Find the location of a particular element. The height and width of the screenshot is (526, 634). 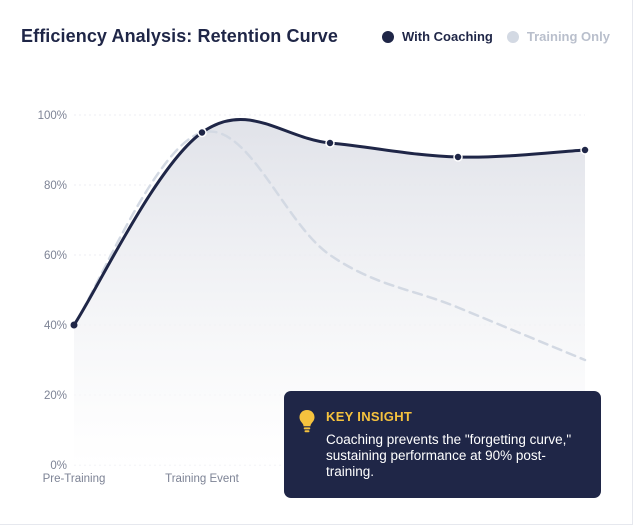

chart-title: Efficiency Analysis: Retention Curve is located at coordinates (180, 36).